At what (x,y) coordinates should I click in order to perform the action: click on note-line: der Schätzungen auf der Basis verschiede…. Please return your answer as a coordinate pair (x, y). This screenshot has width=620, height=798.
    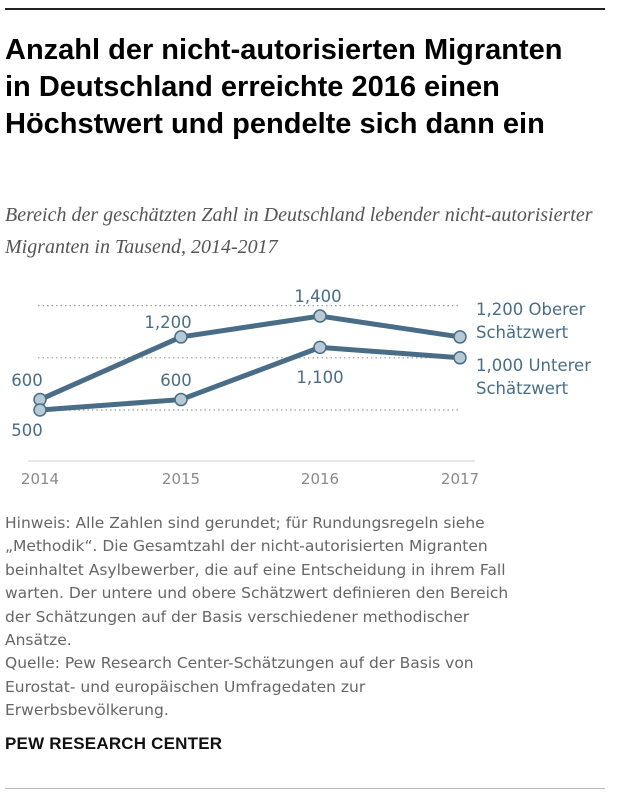
    Looking at the image, I should click on (237, 616).